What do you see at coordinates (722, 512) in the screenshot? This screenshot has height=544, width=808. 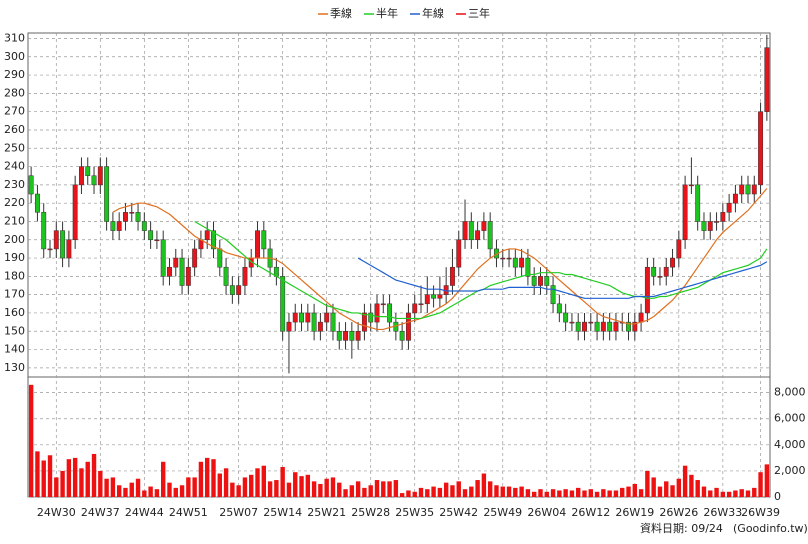 I see `x-tick-label: 26W33` at bounding box center [722, 512].